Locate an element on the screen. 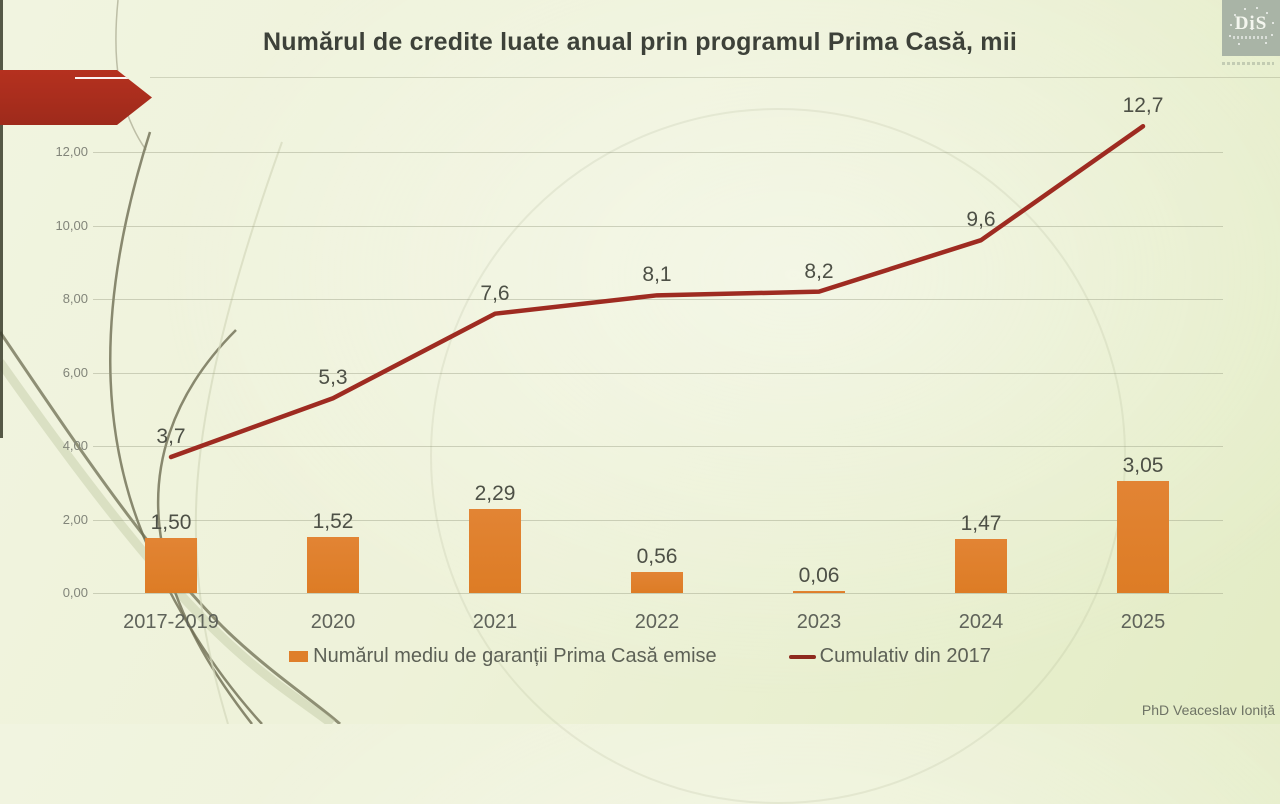 This screenshot has height=804, width=1280. y-tick-label: 10,00 is located at coordinates (71, 225).